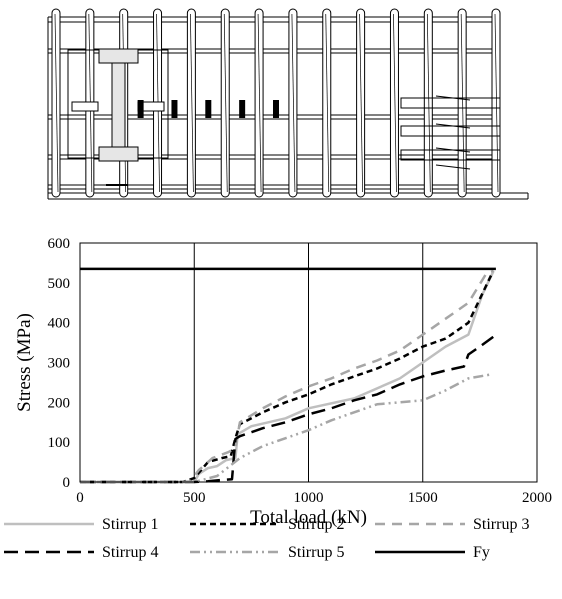  I want to click on y-axis-title: Stress (MPa), so click(24, 362).